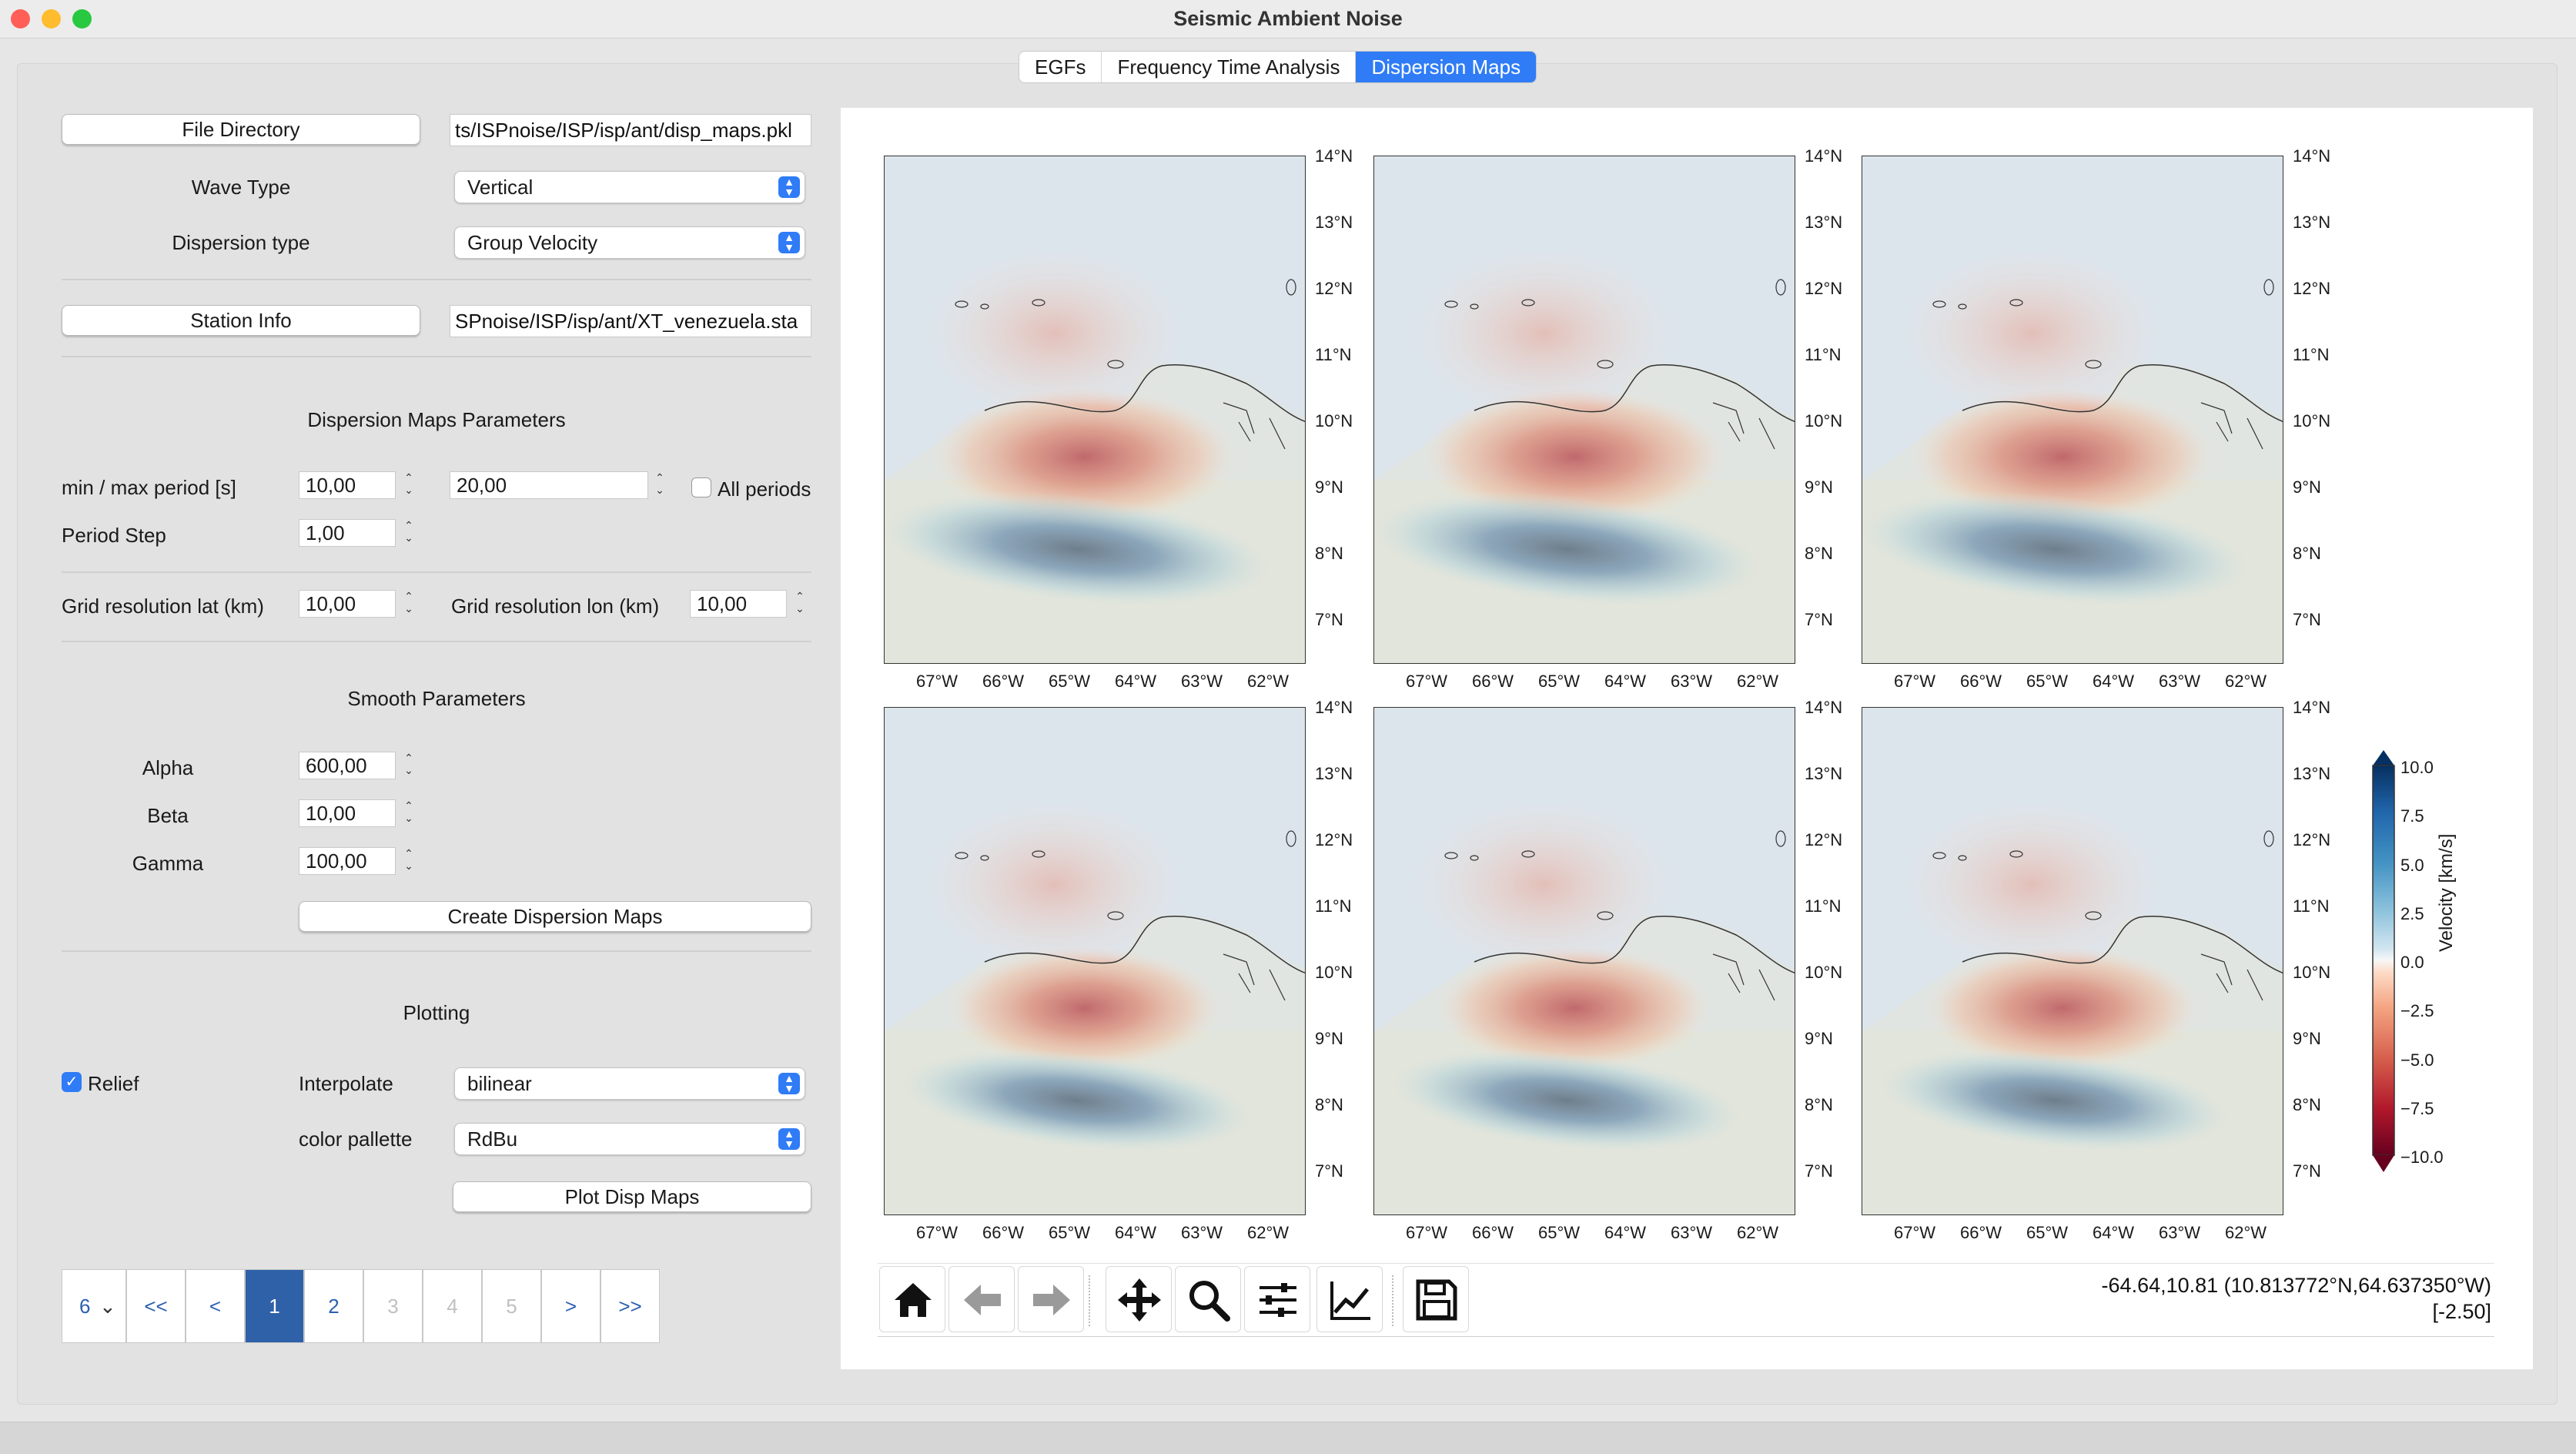  I want to click on page-size-select: 6 ⌄, so click(94, 1306).